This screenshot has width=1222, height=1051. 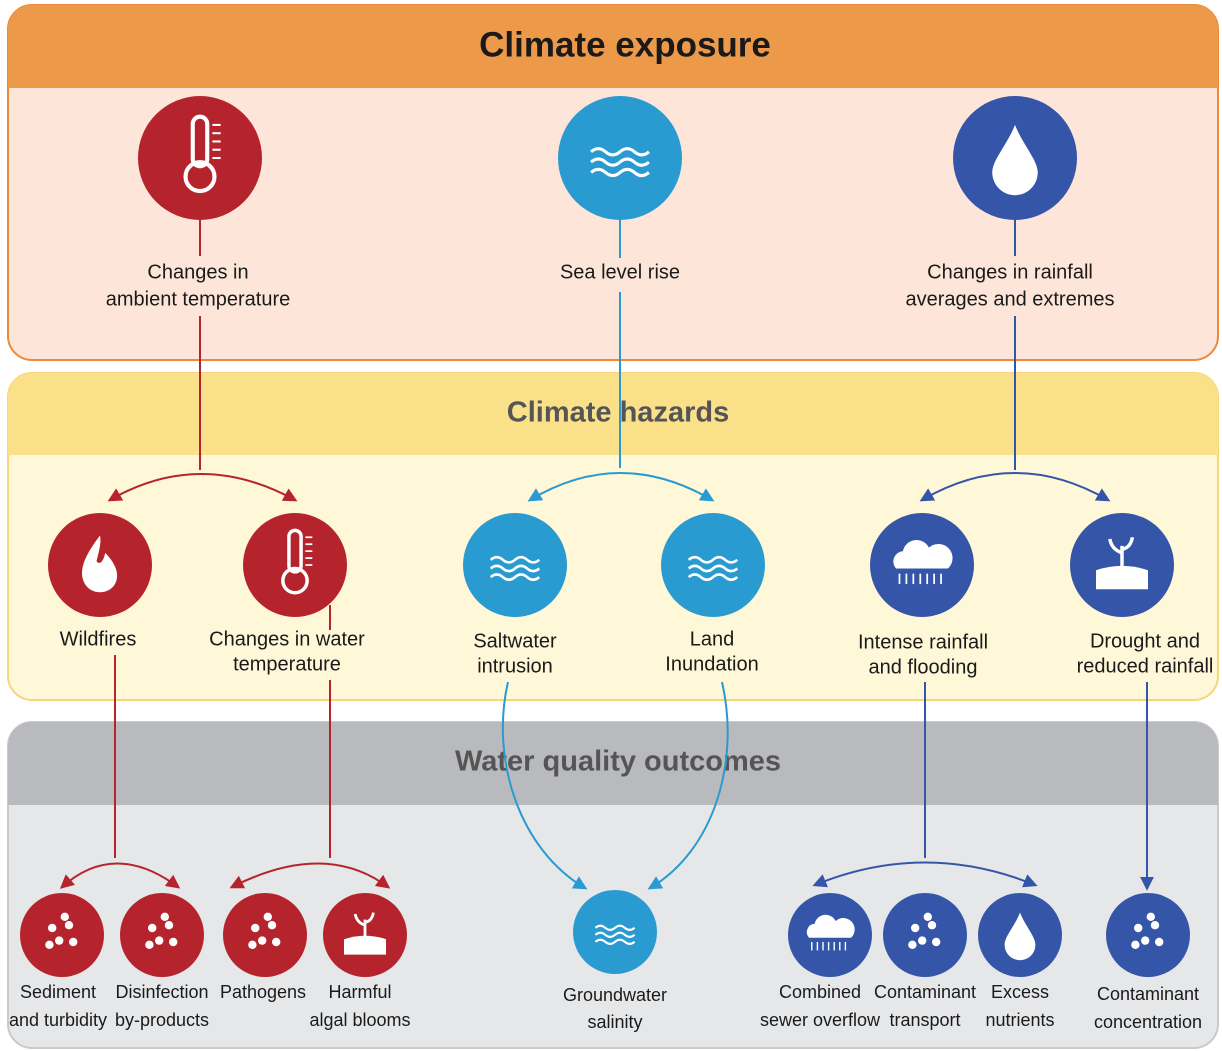 What do you see at coordinates (360, 961) in the screenshot?
I see `outcomes-node: Harmful algal blooms` at bounding box center [360, 961].